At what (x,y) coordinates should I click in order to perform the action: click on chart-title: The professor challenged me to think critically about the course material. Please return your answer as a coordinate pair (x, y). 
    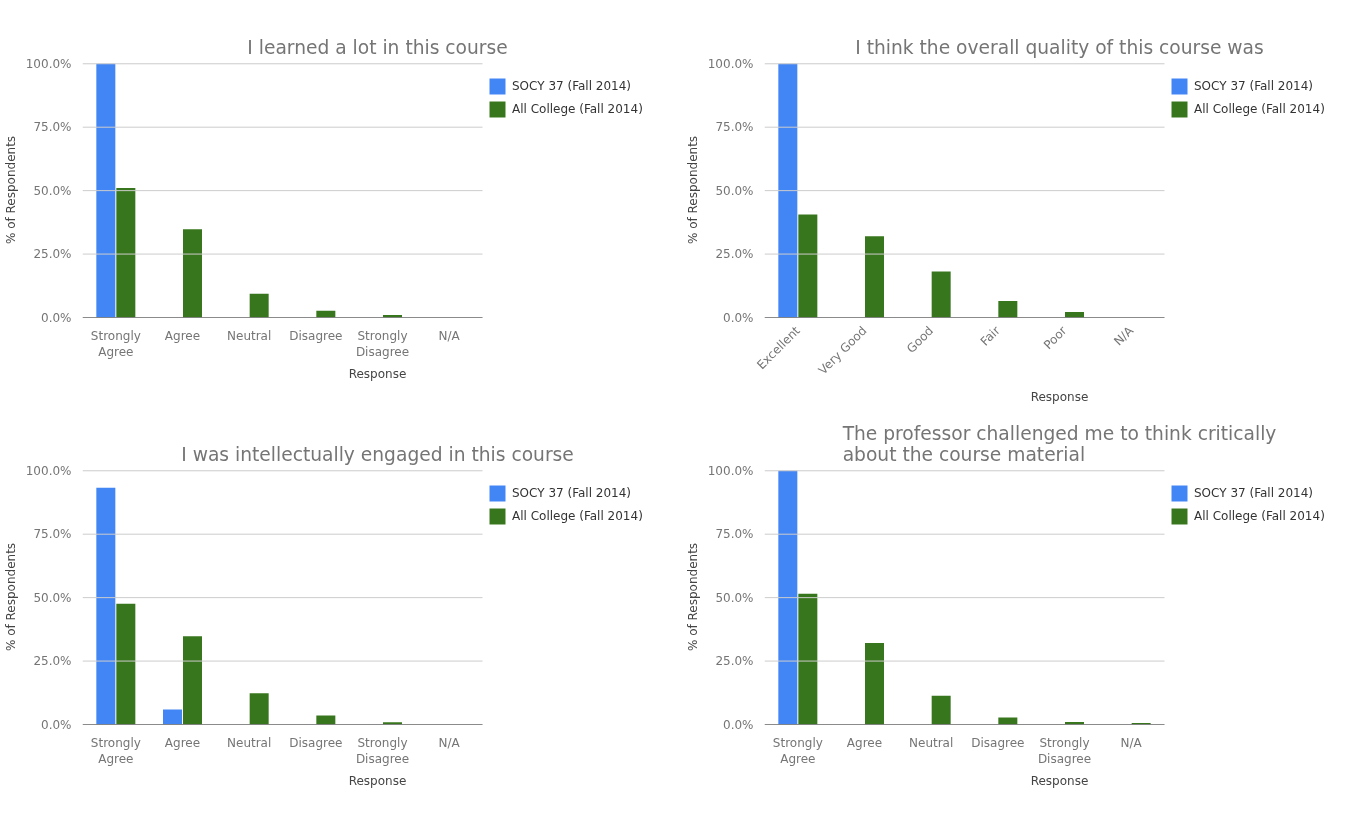
    Looking at the image, I should click on (1059, 443).